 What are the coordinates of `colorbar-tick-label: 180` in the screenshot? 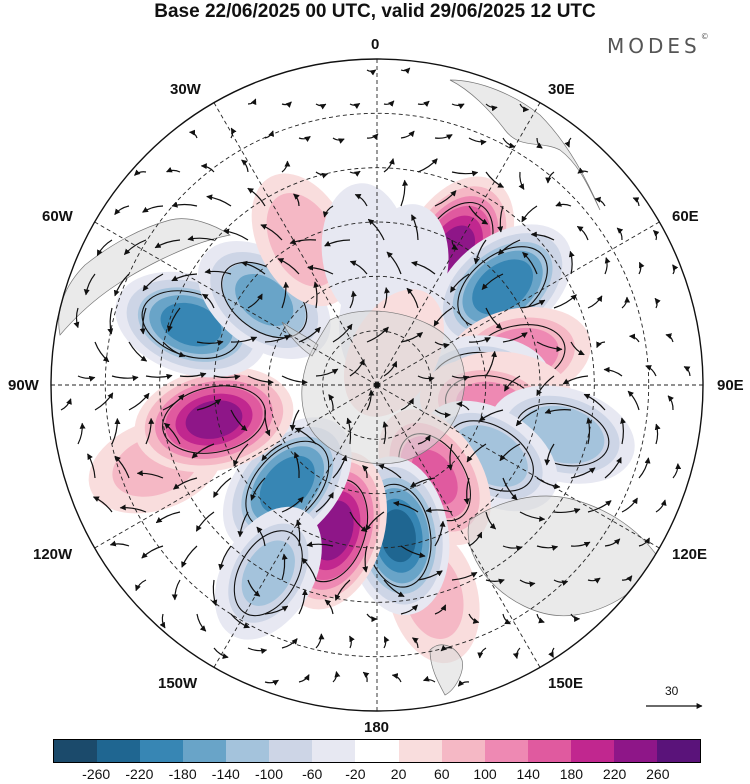 It's located at (571, 774).